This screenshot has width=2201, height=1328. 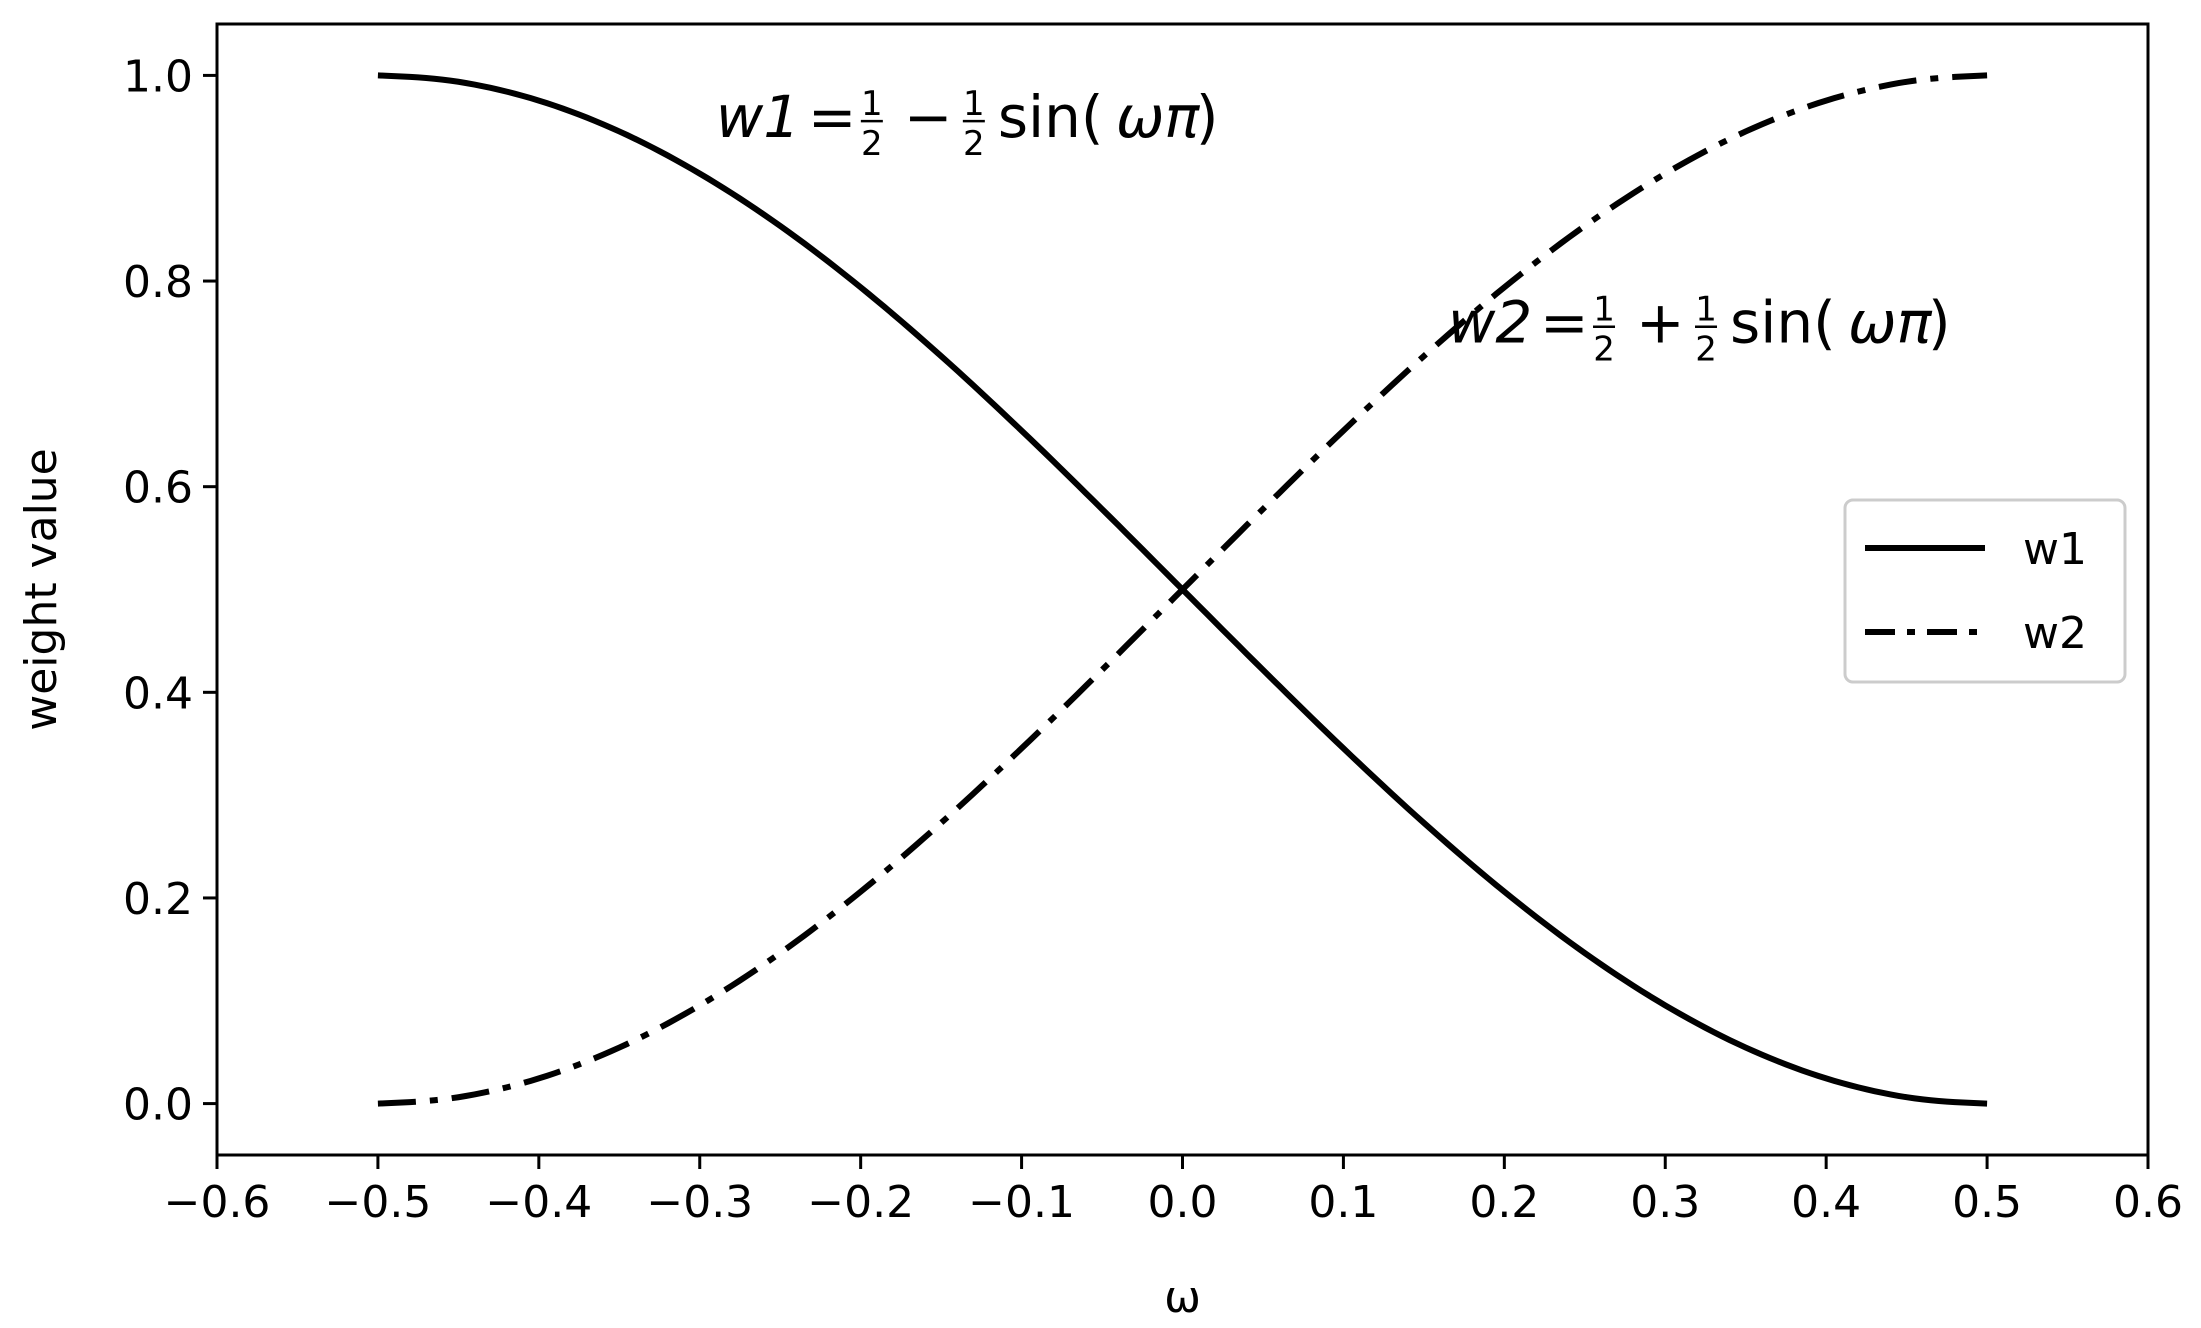 What do you see at coordinates (1665, 1202) in the screenshot?
I see `x-tick-label: 0.3` at bounding box center [1665, 1202].